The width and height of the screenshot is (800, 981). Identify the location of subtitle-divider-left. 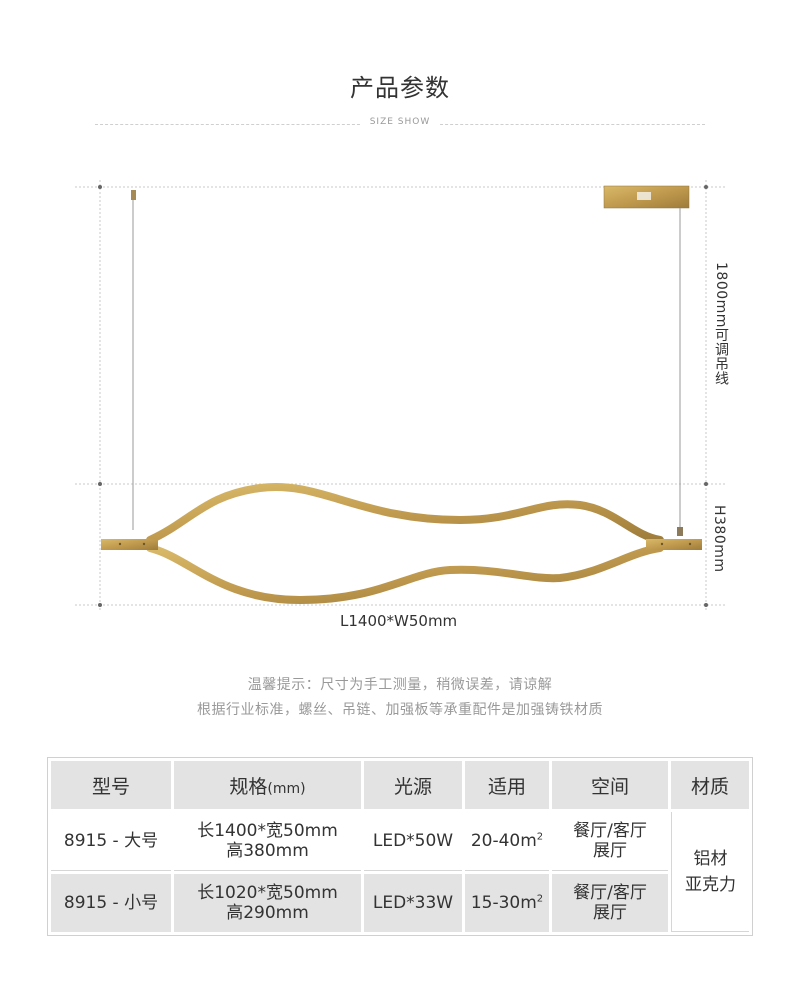
(230, 124).